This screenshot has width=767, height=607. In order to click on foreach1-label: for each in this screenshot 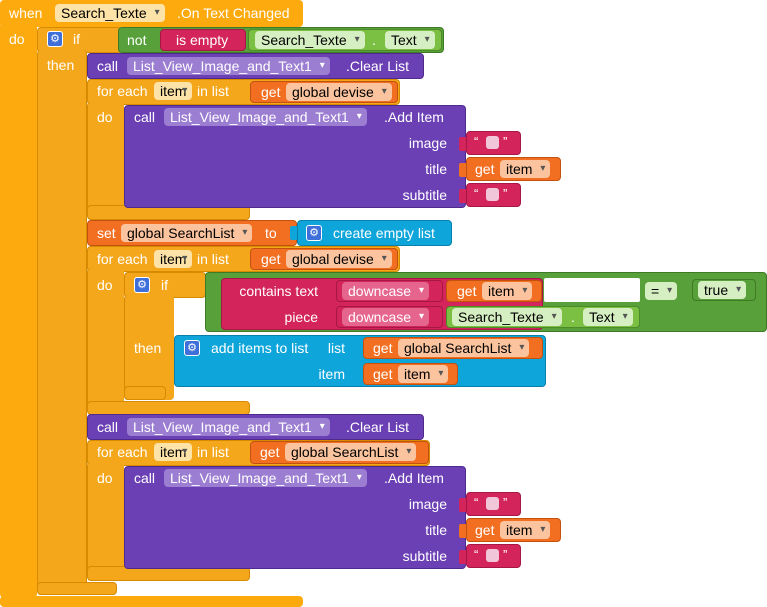, I will do `click(122, 91)`.